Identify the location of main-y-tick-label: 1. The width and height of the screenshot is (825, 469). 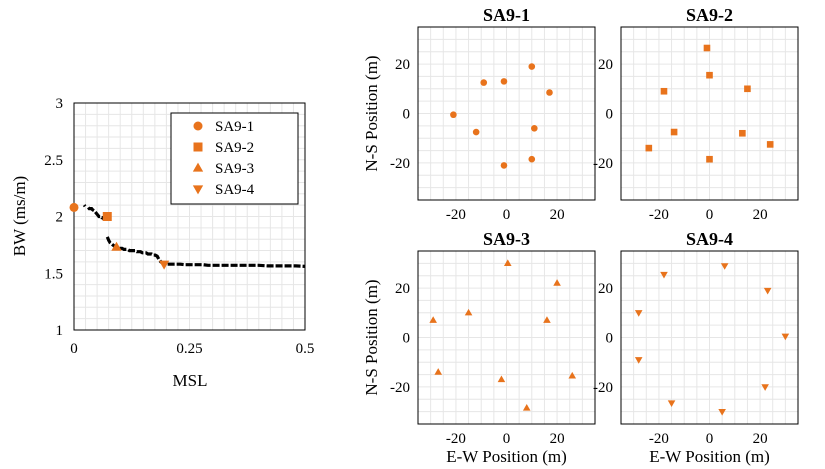
(60, 331).